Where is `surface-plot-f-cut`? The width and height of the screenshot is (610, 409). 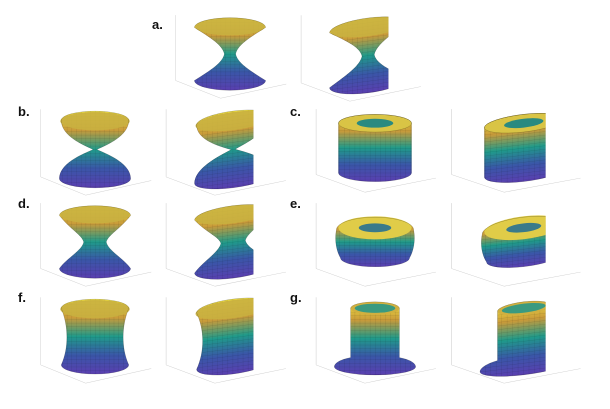 surface-plot-f-cut is located at coordinates (225, 337).